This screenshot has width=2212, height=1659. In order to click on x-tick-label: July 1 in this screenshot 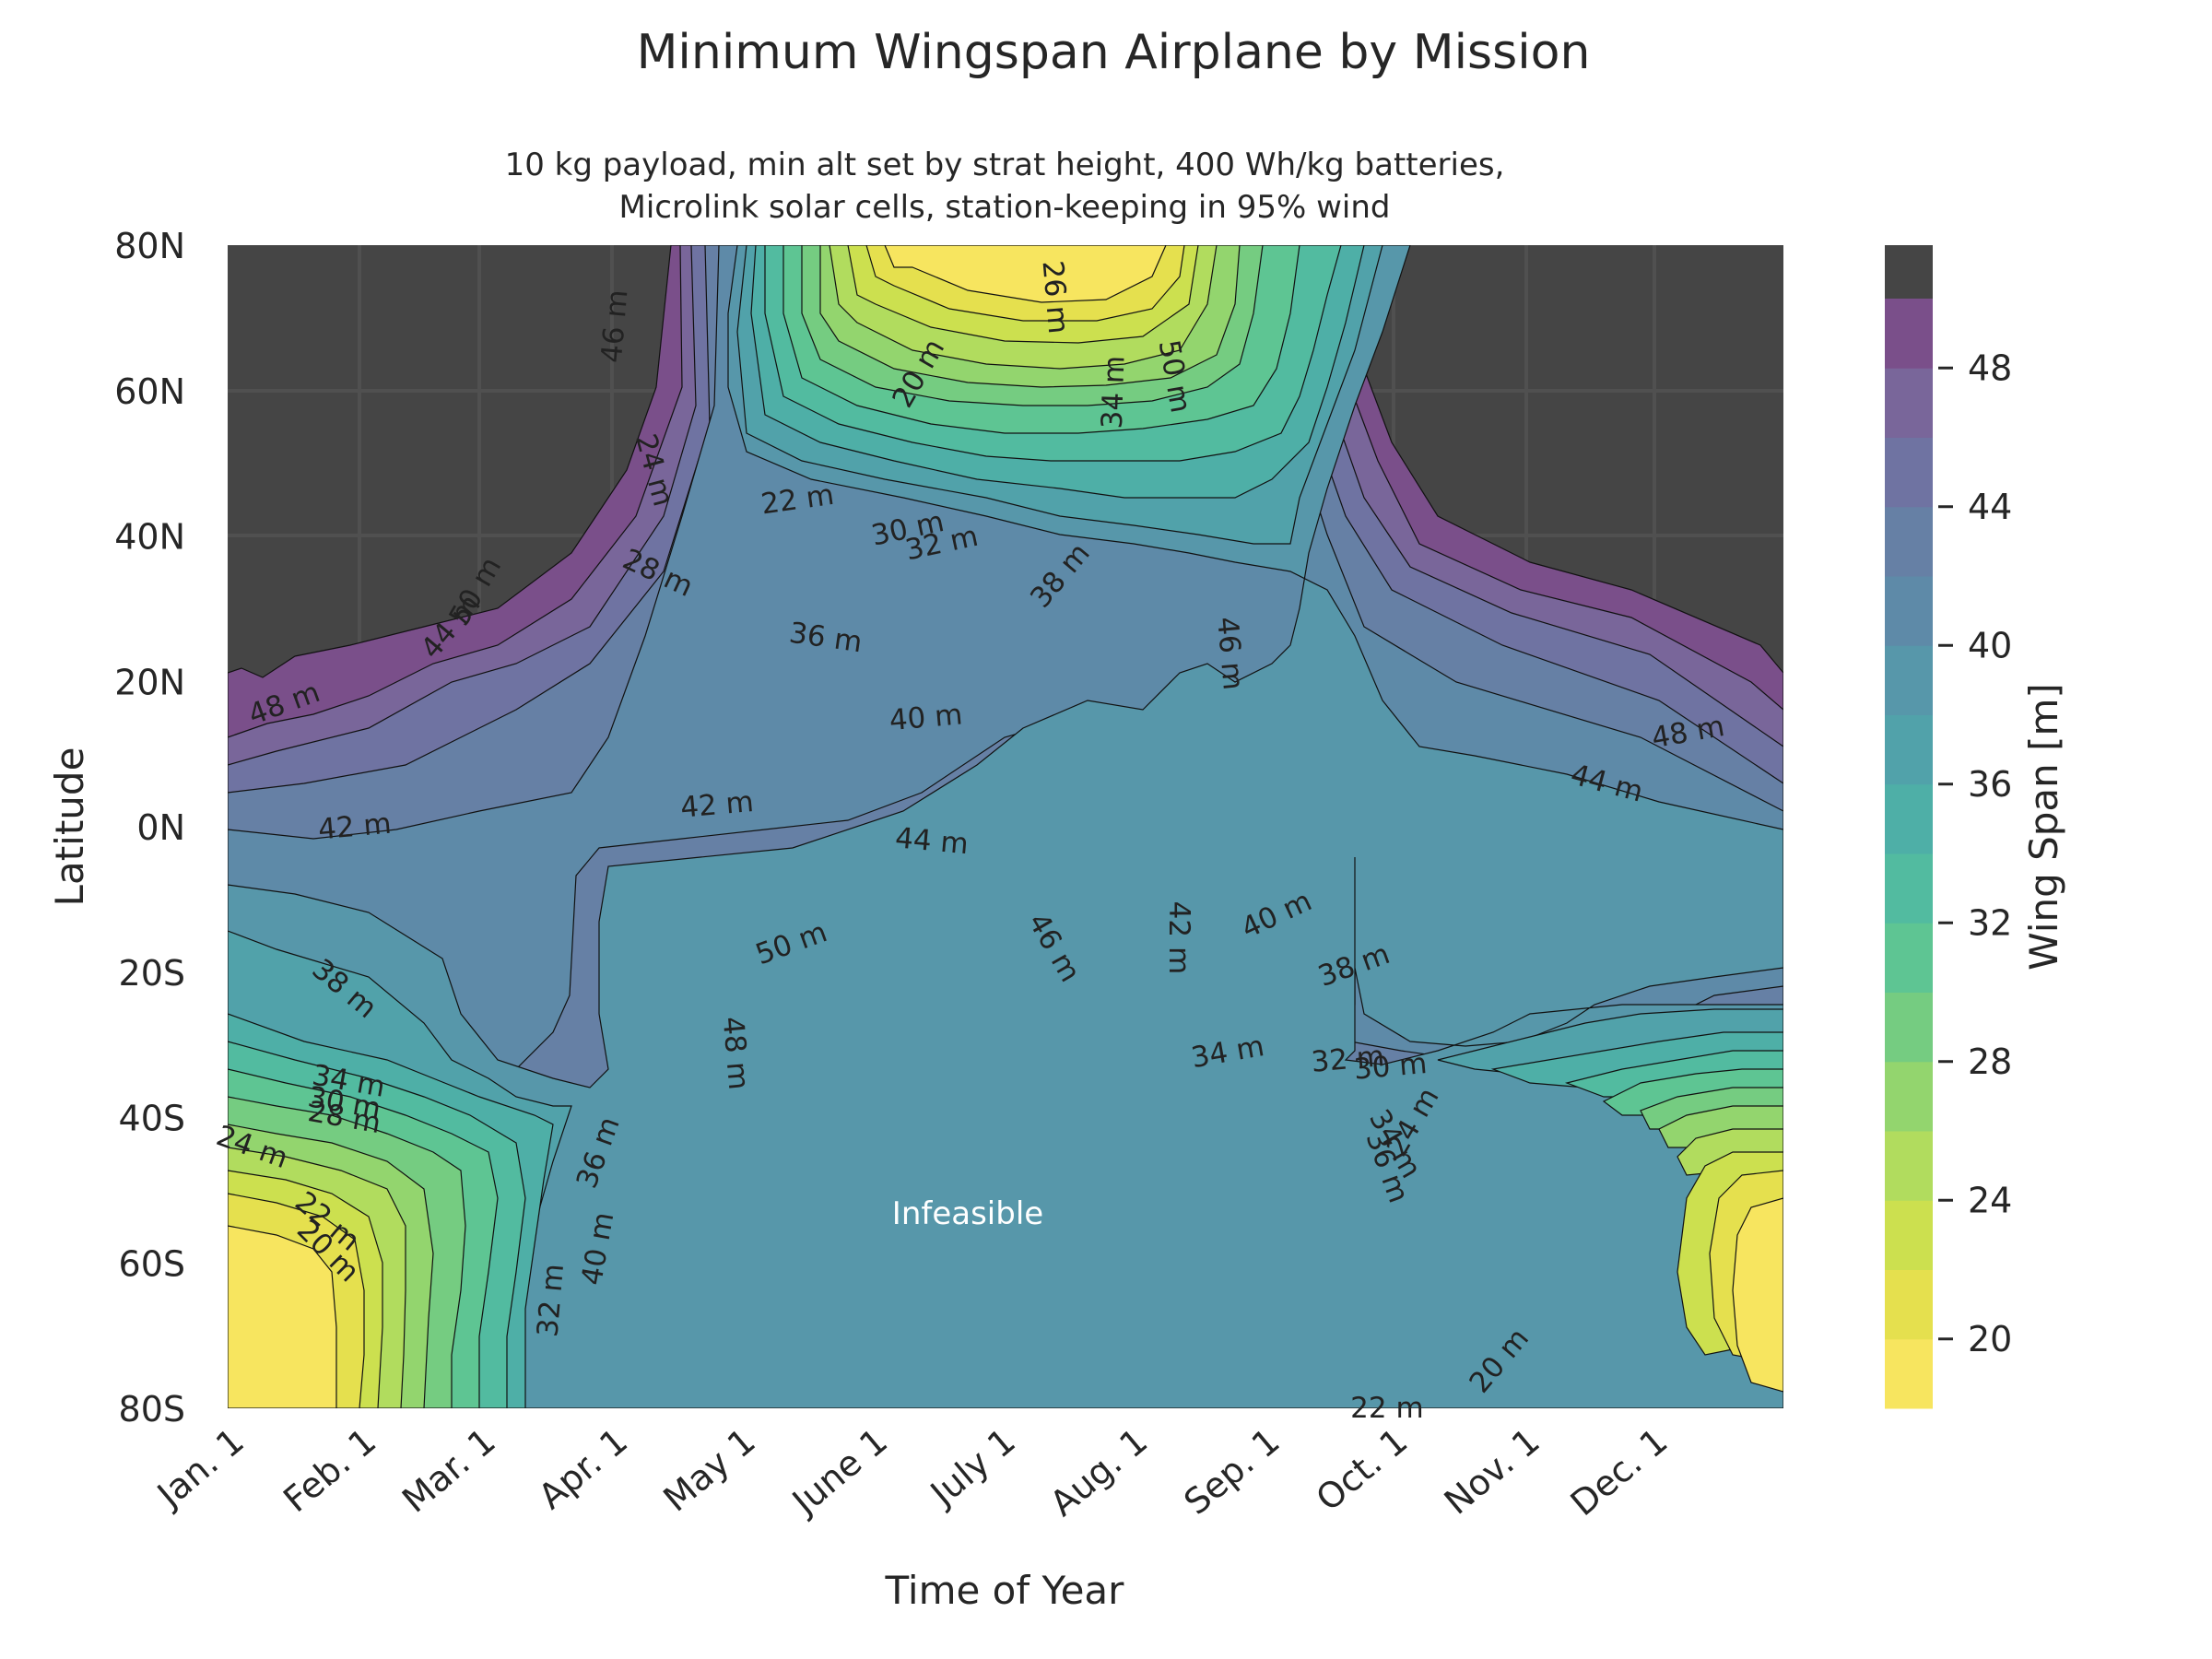, I will do `click(972, 1467)`.